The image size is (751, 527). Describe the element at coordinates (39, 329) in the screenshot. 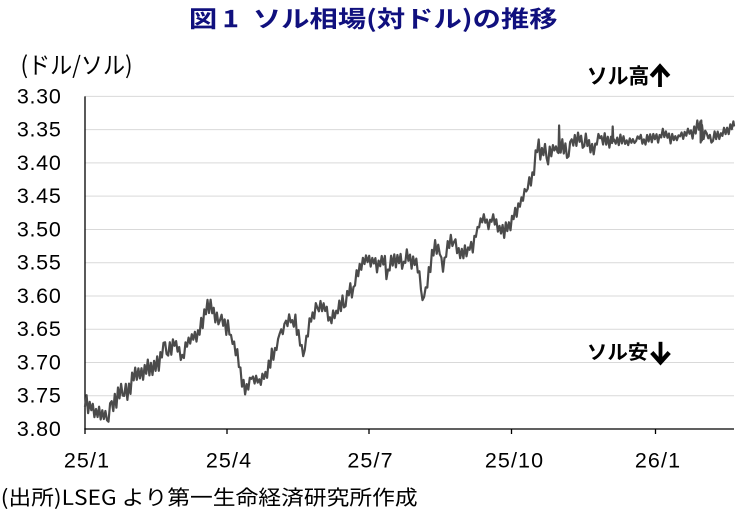

I see `svg-text: 3.65` at that location.